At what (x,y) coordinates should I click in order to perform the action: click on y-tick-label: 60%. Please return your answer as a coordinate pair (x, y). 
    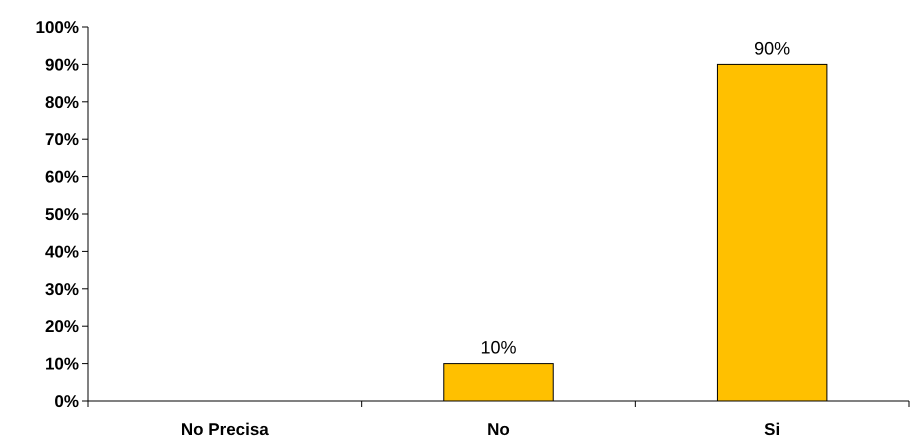
    Looking at the image, I should click on (61, 177).